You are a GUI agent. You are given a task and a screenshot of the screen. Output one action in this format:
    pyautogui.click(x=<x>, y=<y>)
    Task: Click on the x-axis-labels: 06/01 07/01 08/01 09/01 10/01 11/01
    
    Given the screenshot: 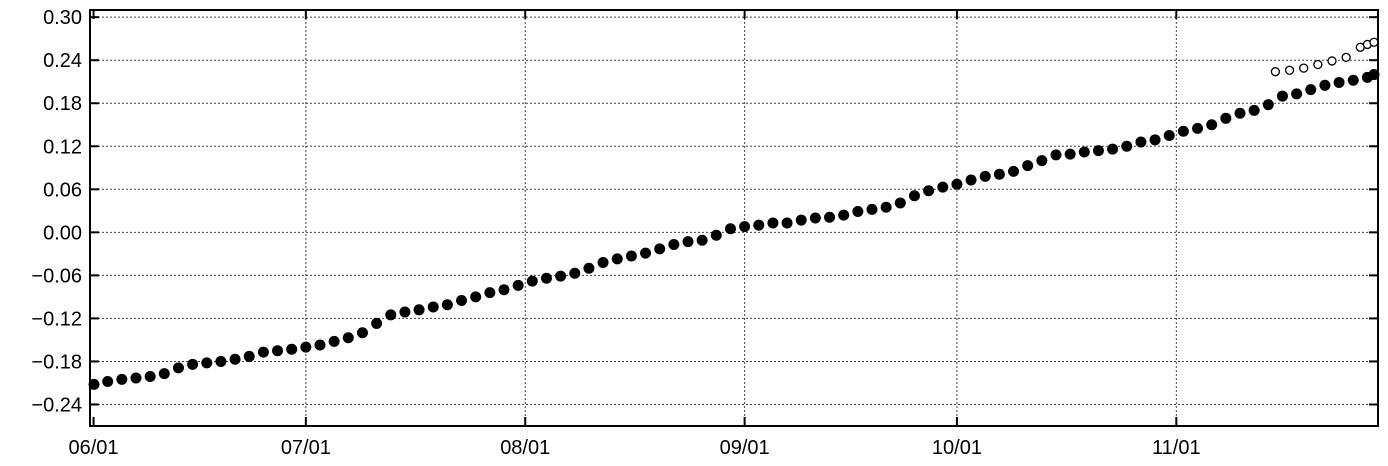 What is the action you would take?
    pyautogui.click(x=635, y=448)
    